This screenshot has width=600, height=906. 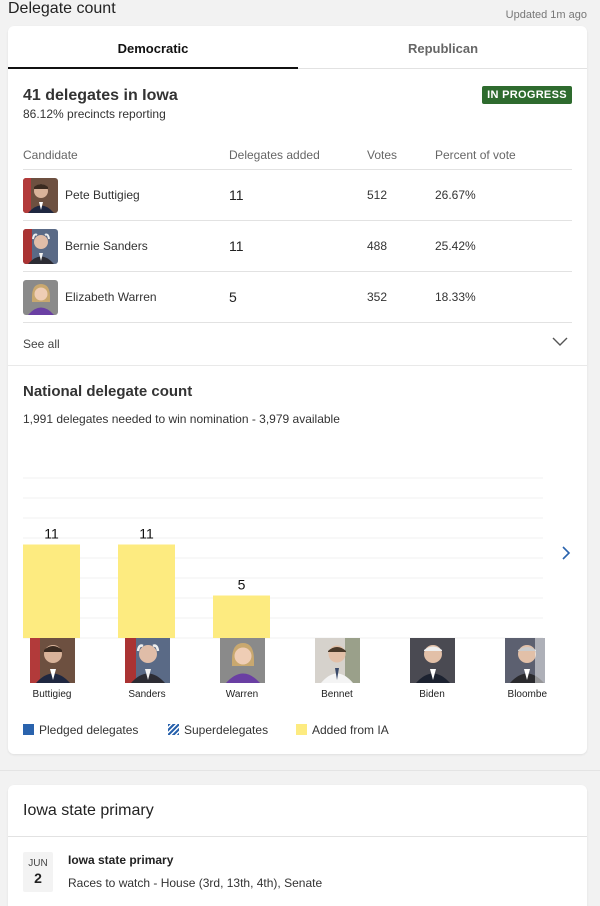 I want to click on legend-super: Superdelegates, so click(x=218, y=730).